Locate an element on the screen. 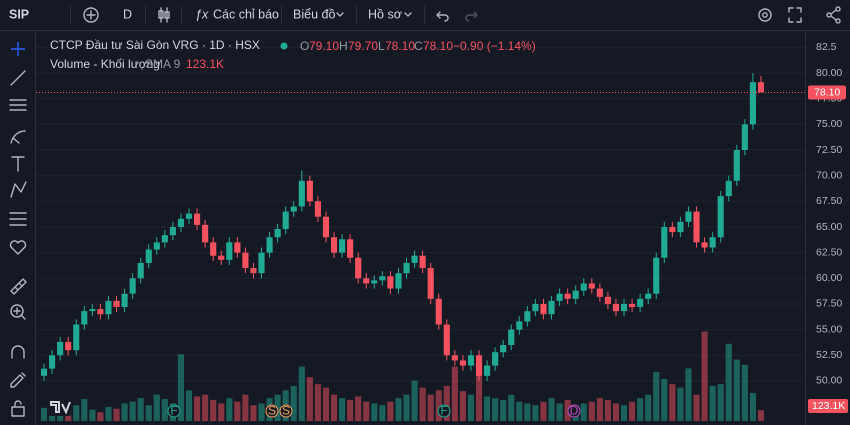  favorites-tool is located at coordinates (18, 247).